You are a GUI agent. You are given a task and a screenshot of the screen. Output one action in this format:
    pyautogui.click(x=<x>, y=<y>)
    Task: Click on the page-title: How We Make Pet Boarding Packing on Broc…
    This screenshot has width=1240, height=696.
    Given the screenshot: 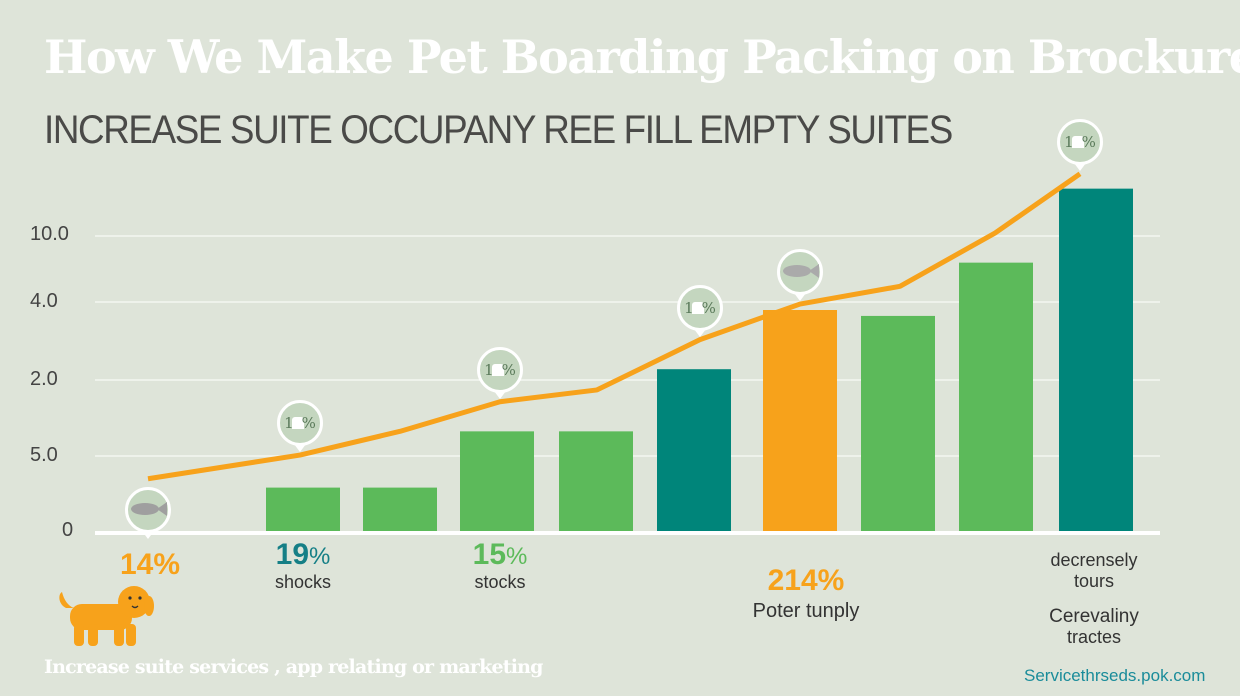 What is the action you would take?
    pyautogui.click(x=642, y=57)
    